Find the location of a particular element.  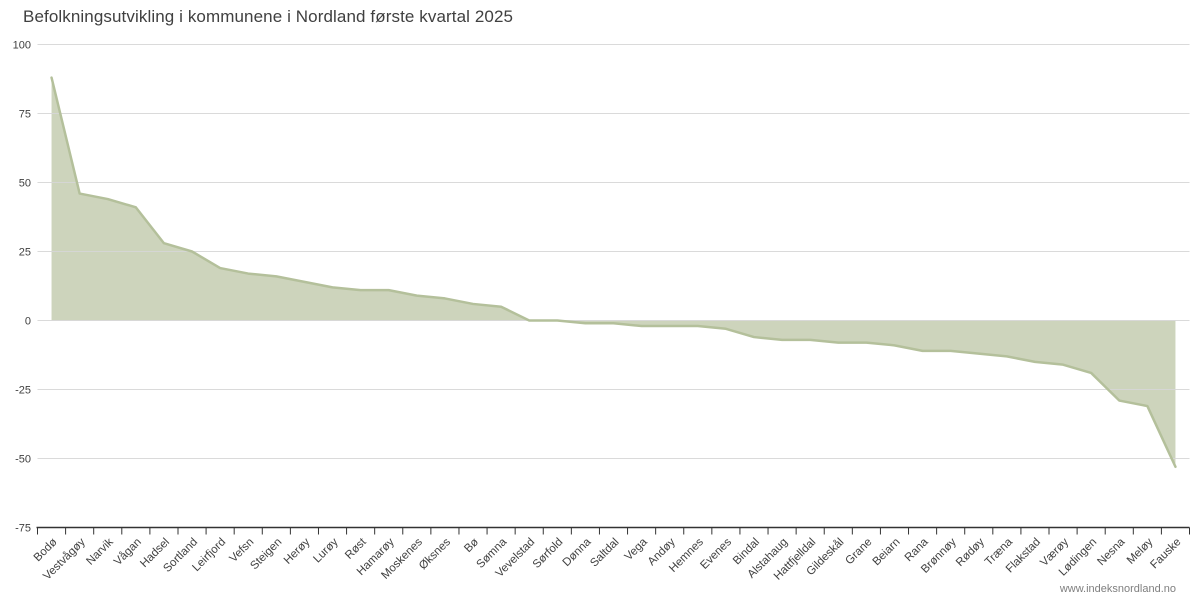

x-tick-label: Beiarn is located at coordinates (887, 552).